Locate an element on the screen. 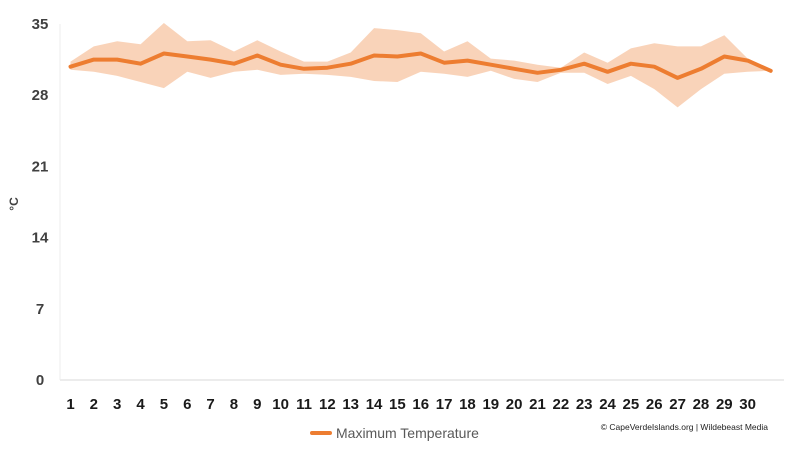 The image size is (800, 450). y-tick-label: 28 is located at coordinates (40, 95).